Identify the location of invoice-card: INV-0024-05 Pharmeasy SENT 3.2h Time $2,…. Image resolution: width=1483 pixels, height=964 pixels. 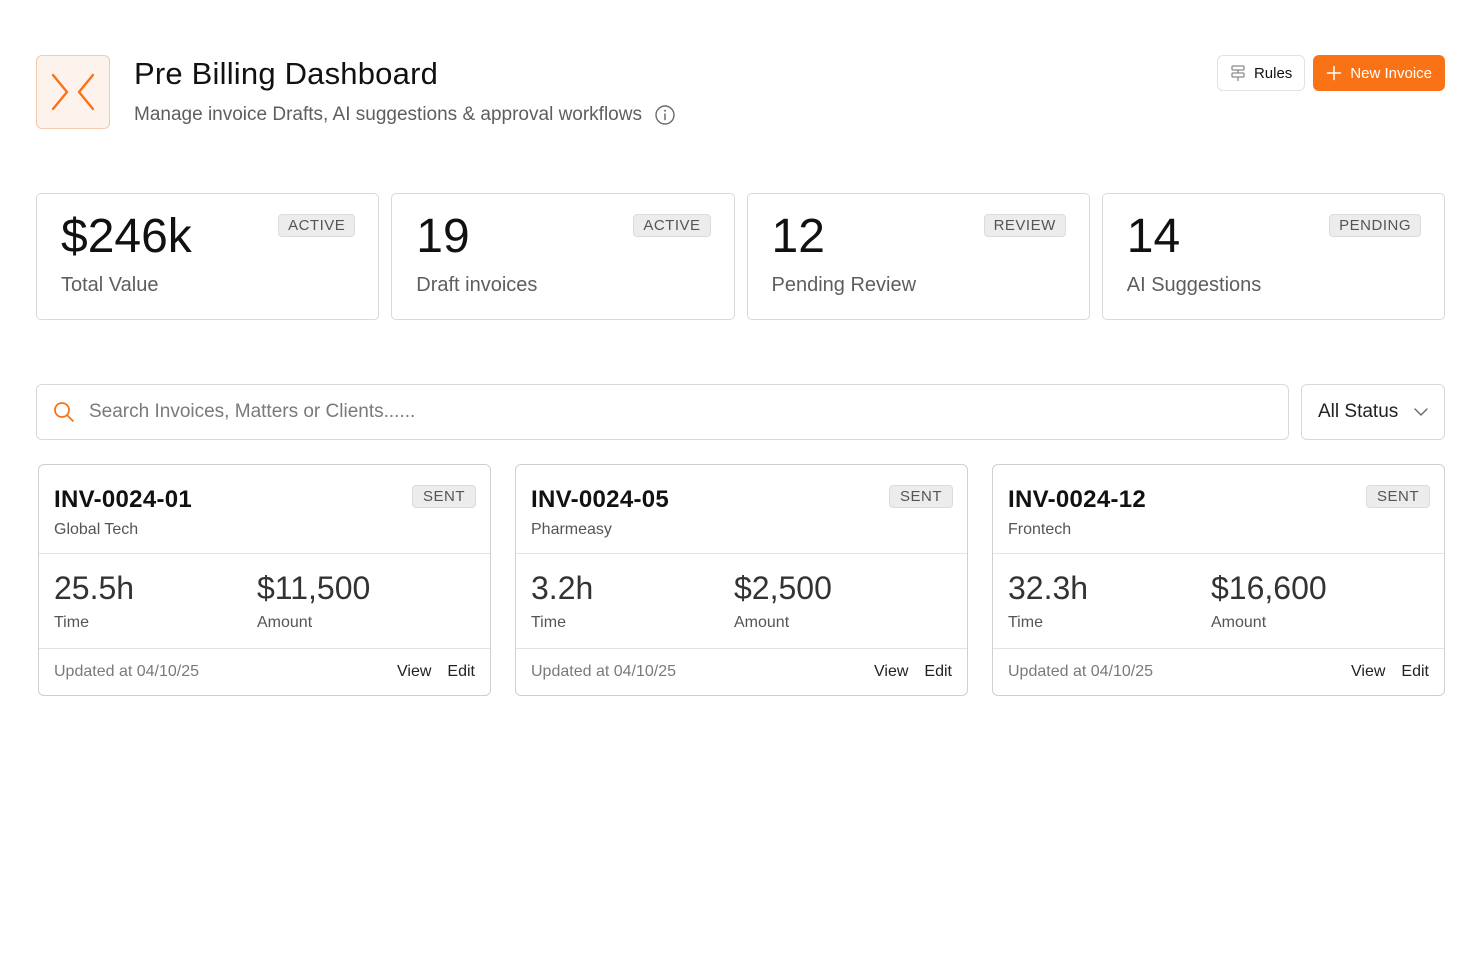
(741, 580).